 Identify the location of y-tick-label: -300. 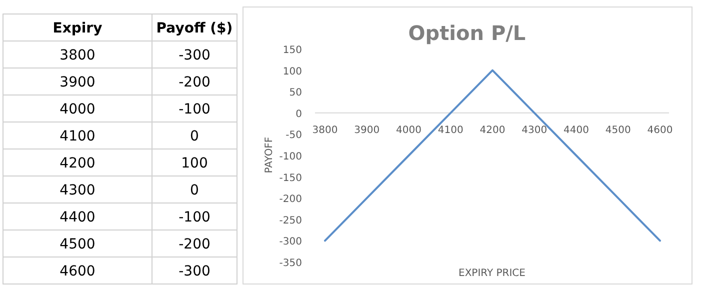
(290, 242).